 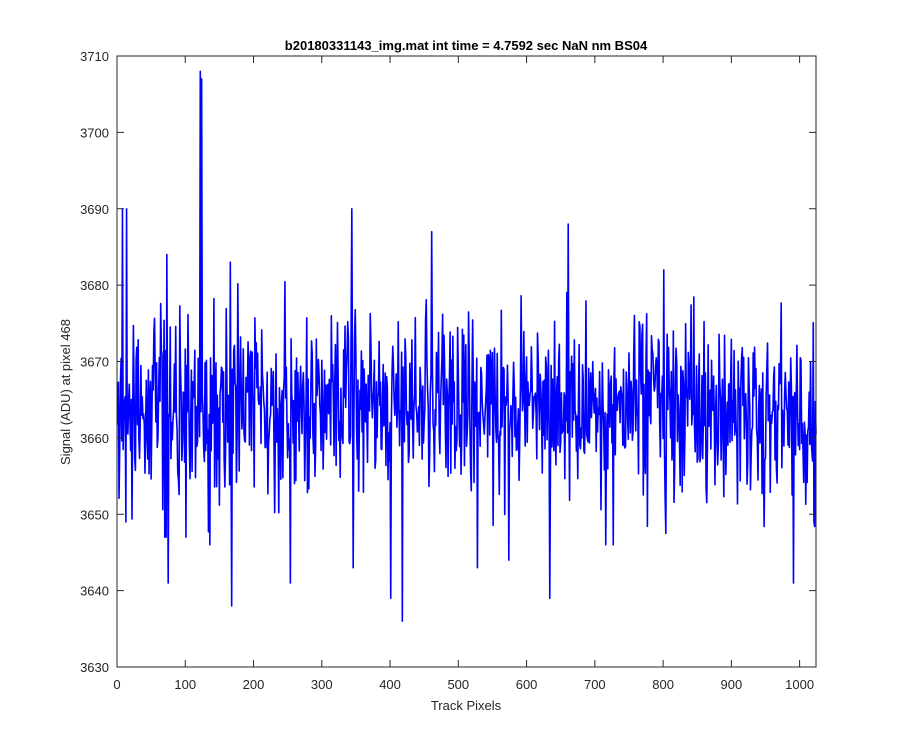 I want to click on y-tick-label: 3700, so click(x=94, y=132).